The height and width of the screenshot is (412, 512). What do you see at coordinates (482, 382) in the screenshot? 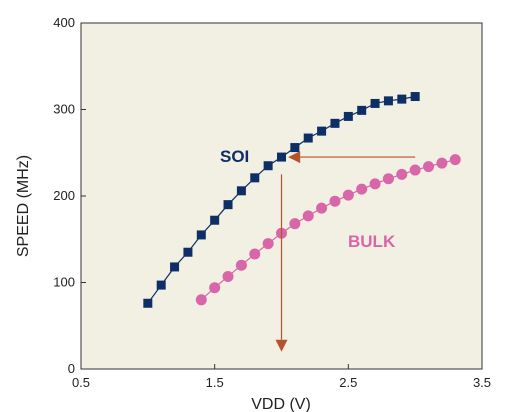
I see `x-tick-label: 3.5` at bounding box center [482, 382].